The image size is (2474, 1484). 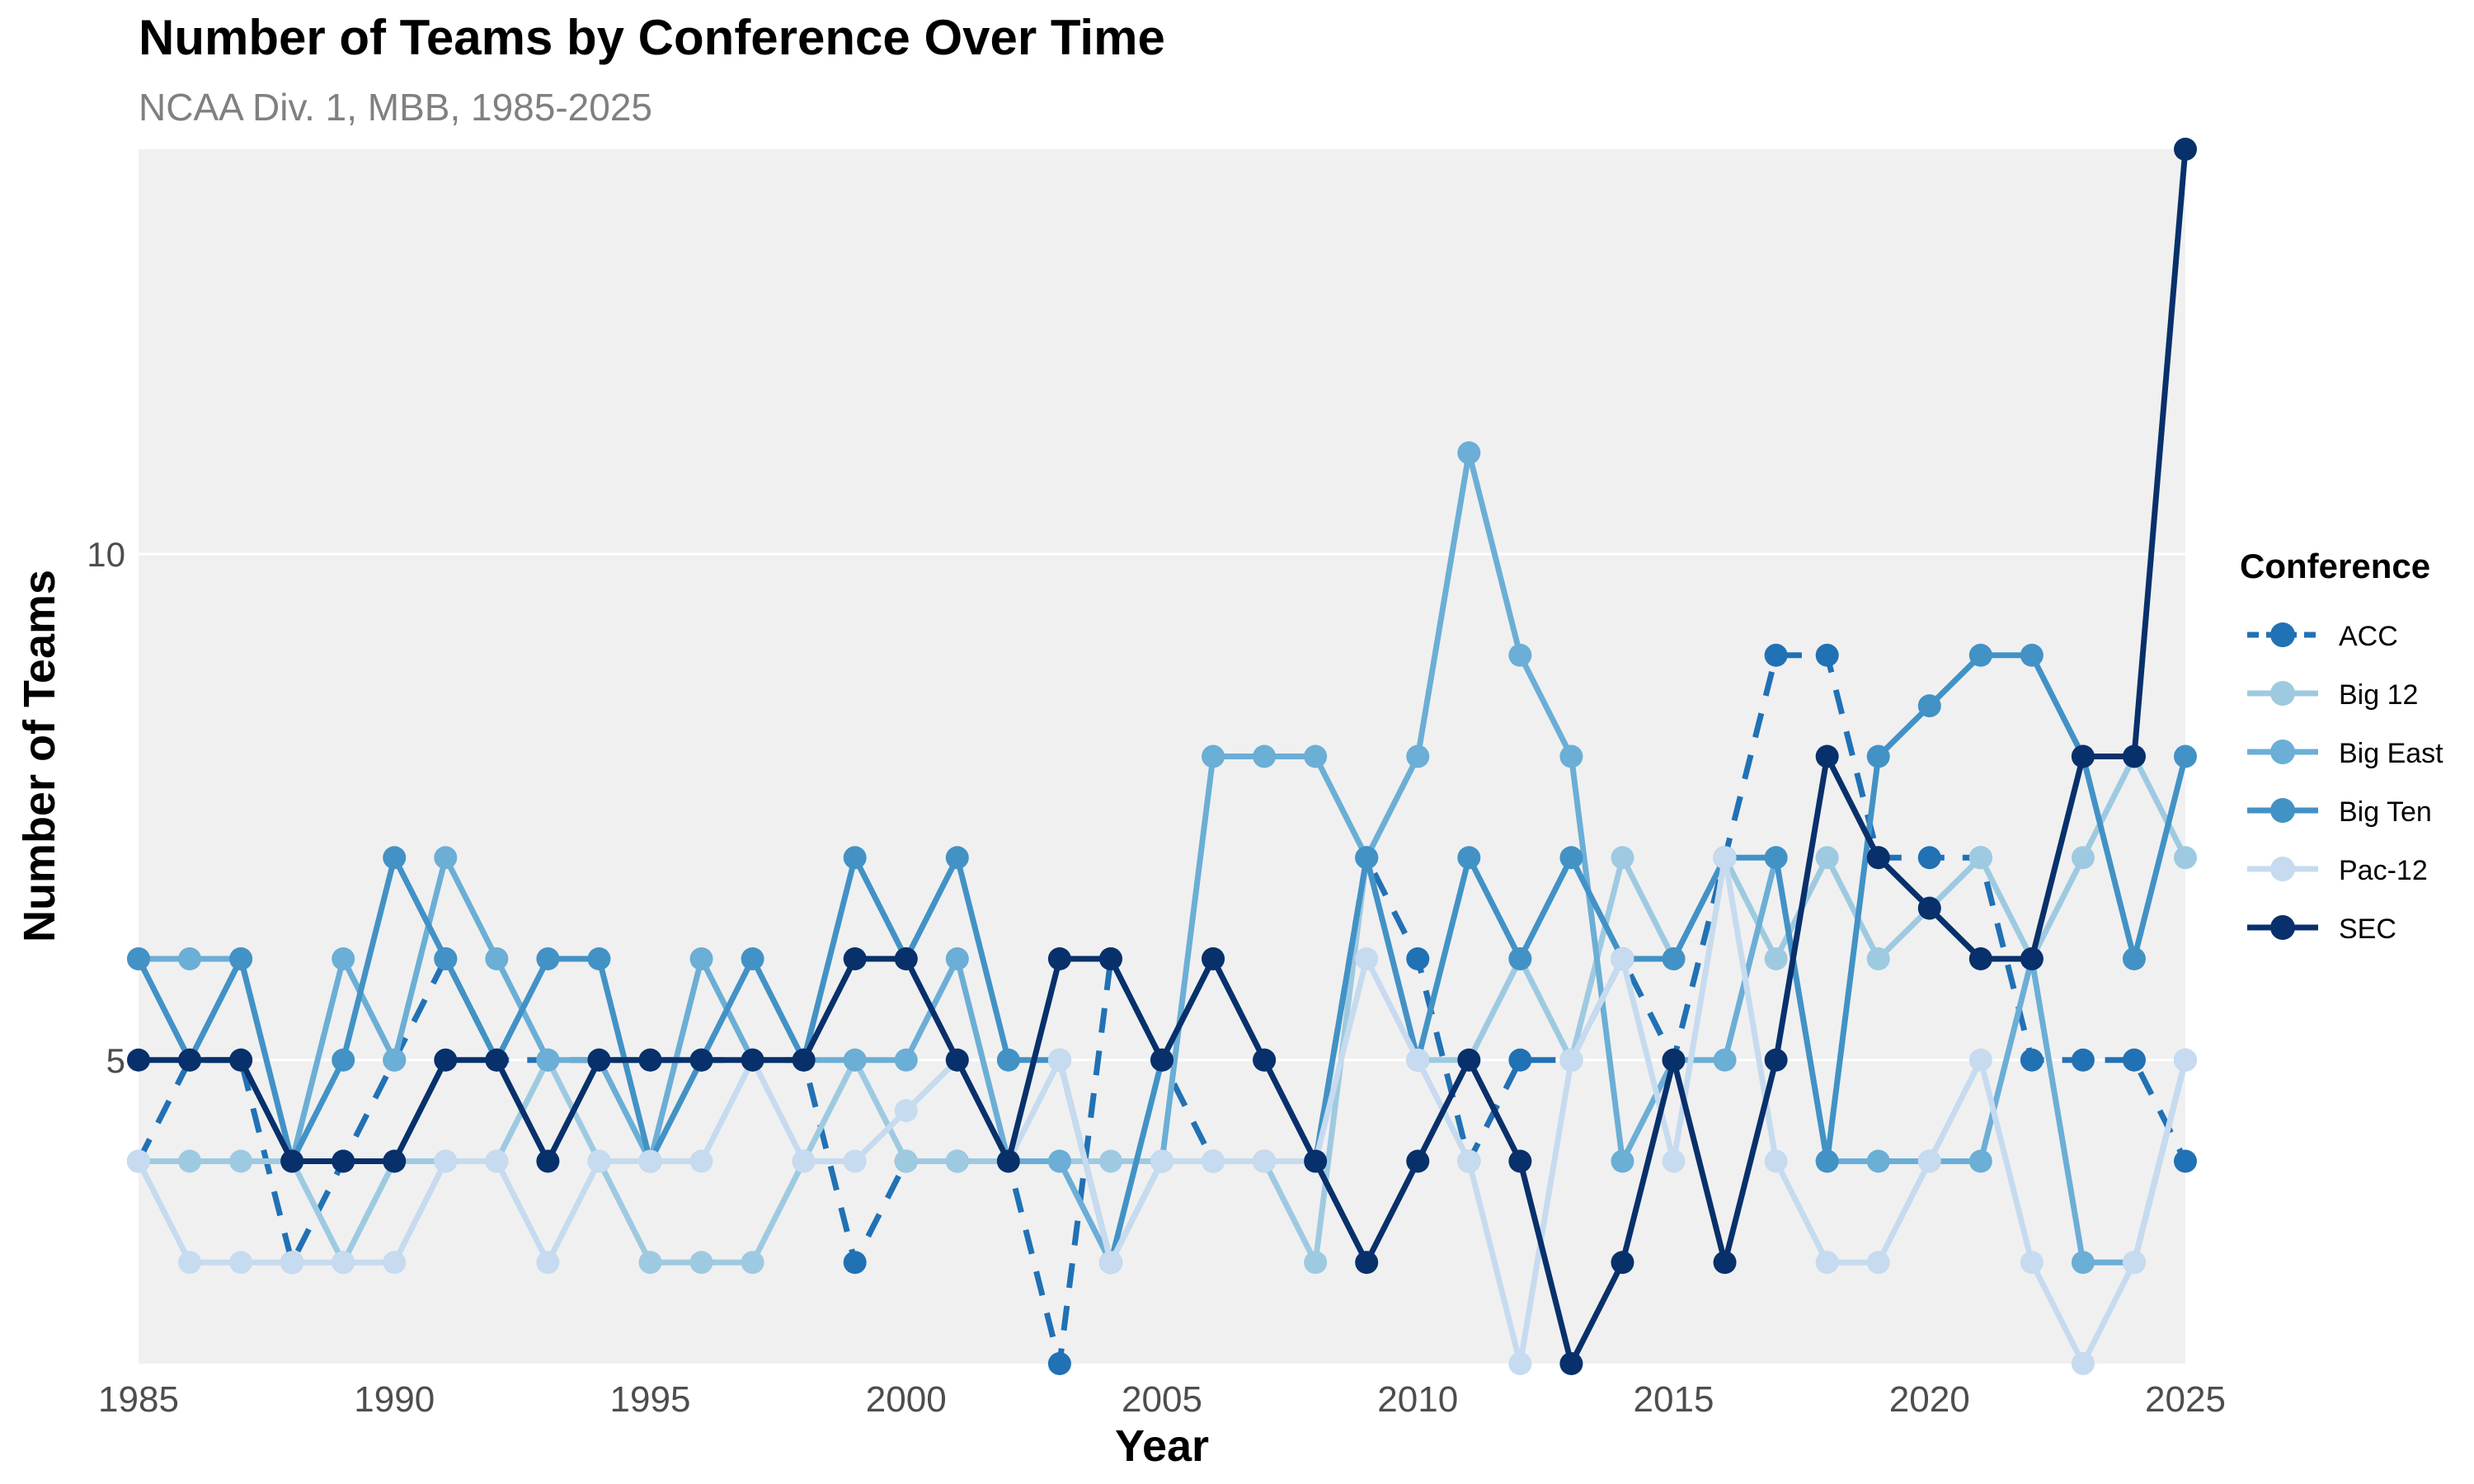 What do you see at coordinates (599, 958) in the screenshot?
I see `point-big-ten-1994` at bounding box center [599, 958].